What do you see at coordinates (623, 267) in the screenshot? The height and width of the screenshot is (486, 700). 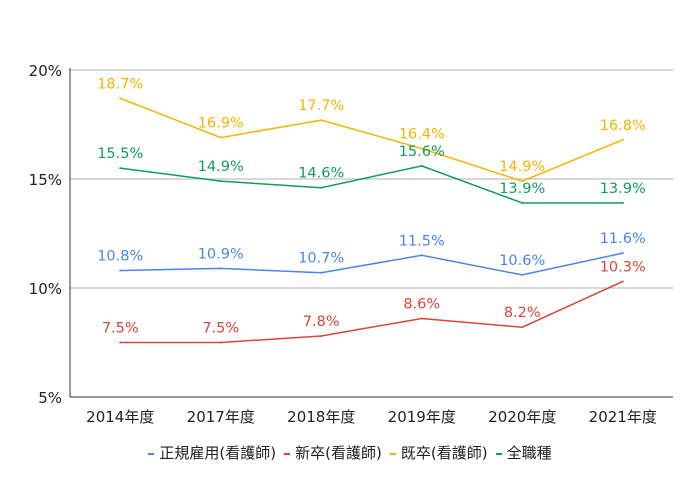 I see `data-label: 10.3%` at bounding box center [623, 267].